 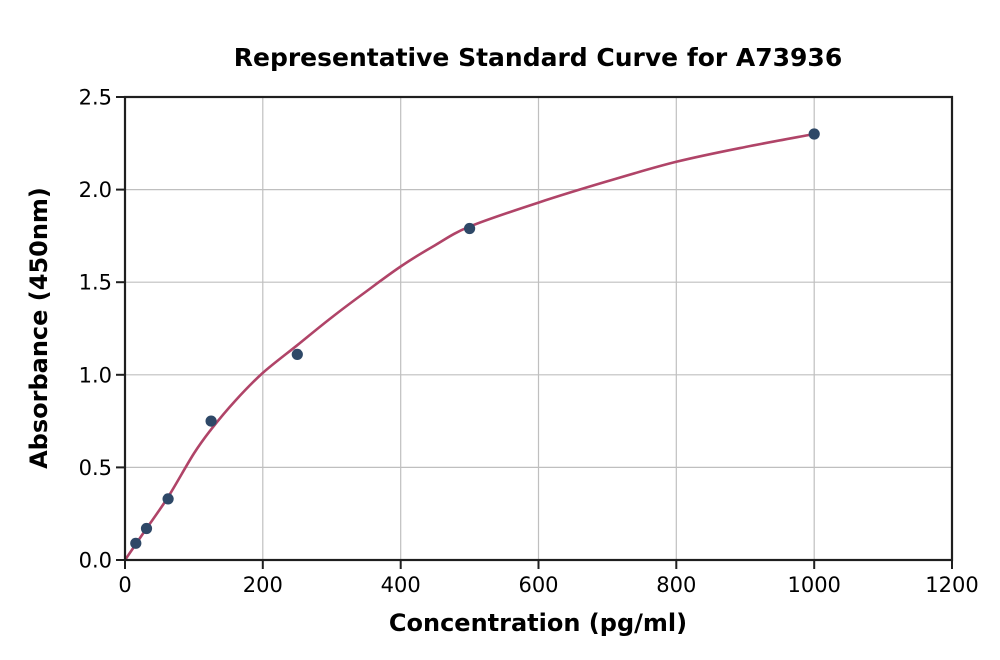 I want to click on chart-title: Representative Standard Curve for A73936, so click(x=538, y=57).